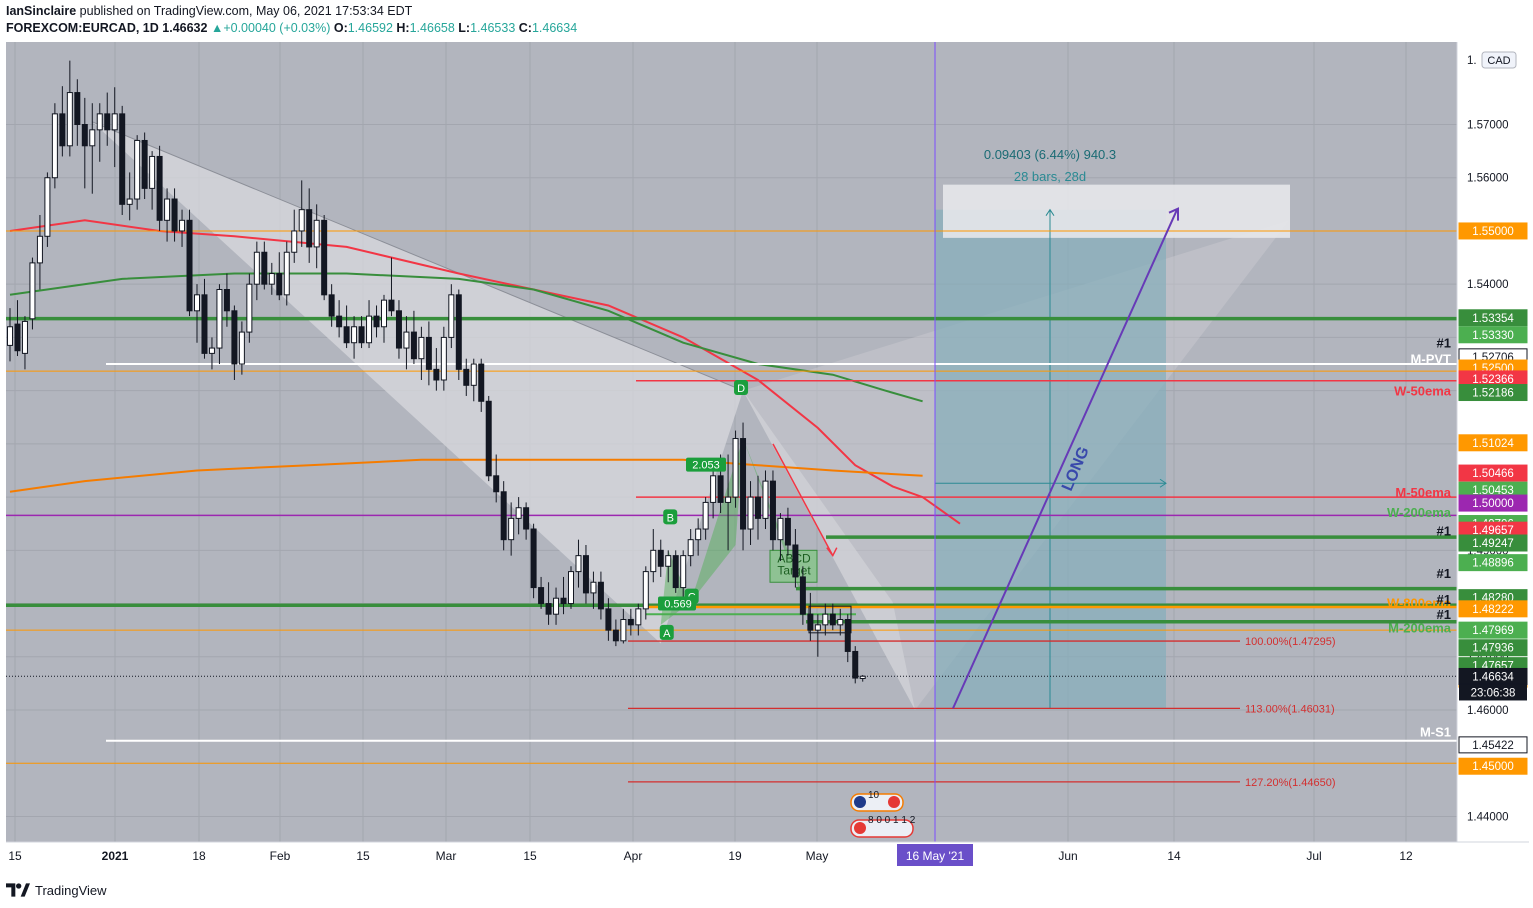 This screenshot has width=1533, height=908. I want to click on date-highlight-tag, so click(935, 855).